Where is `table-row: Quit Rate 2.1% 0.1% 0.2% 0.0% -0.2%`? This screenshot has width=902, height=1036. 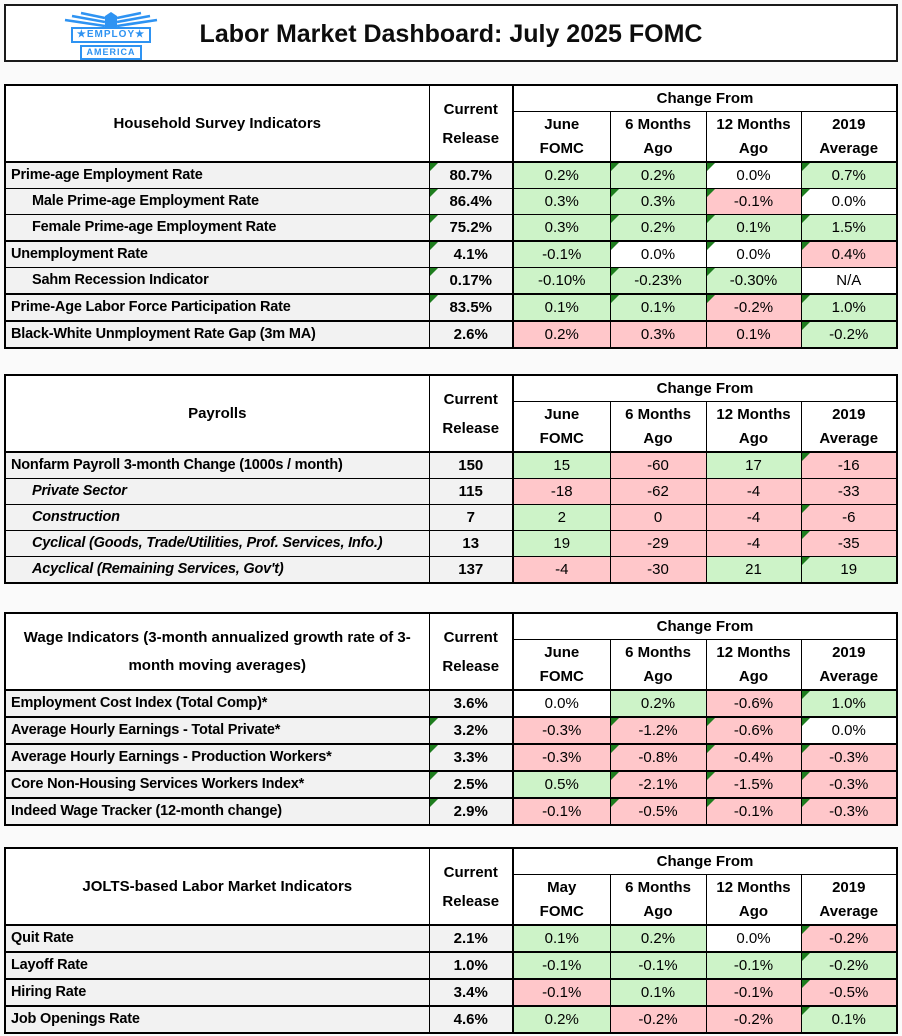 table-row: Quit Rate 2.1% 0.1% 0.2% 0.0% -0.2% is located at coordinates (451, 938).